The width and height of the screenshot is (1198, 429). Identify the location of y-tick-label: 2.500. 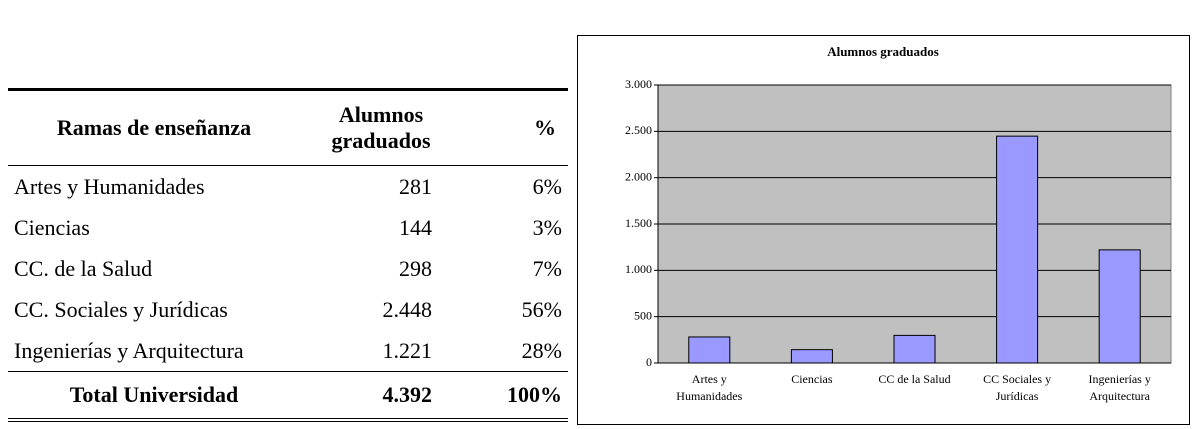
(638, 130).